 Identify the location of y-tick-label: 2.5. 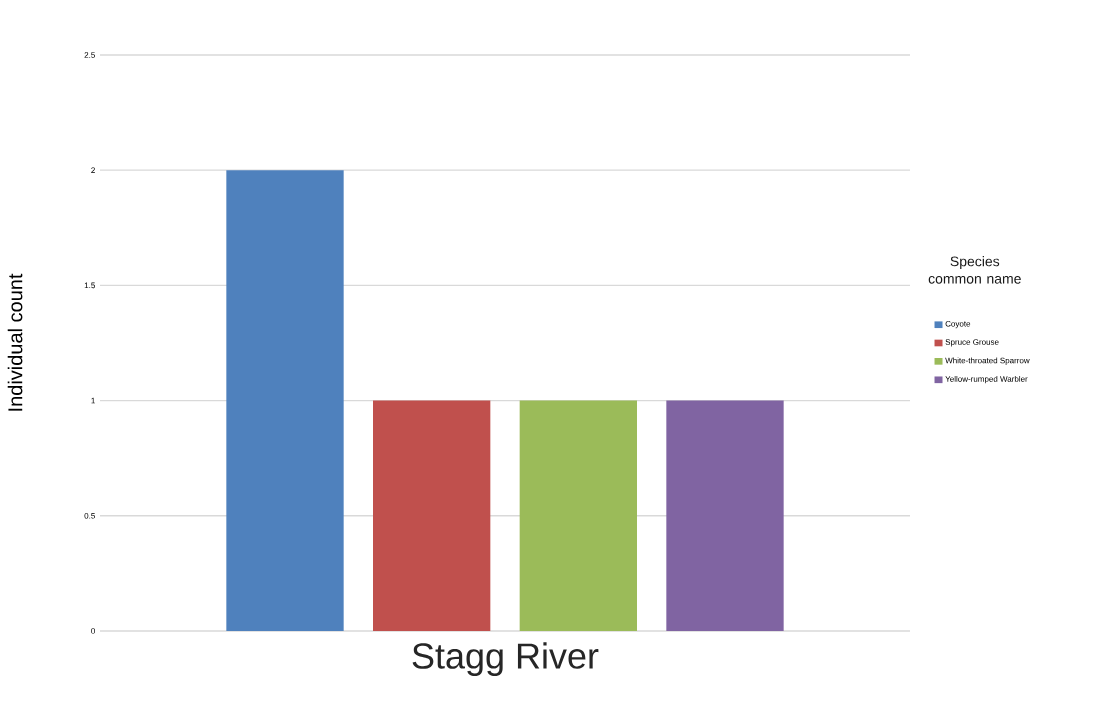
(89, 55).